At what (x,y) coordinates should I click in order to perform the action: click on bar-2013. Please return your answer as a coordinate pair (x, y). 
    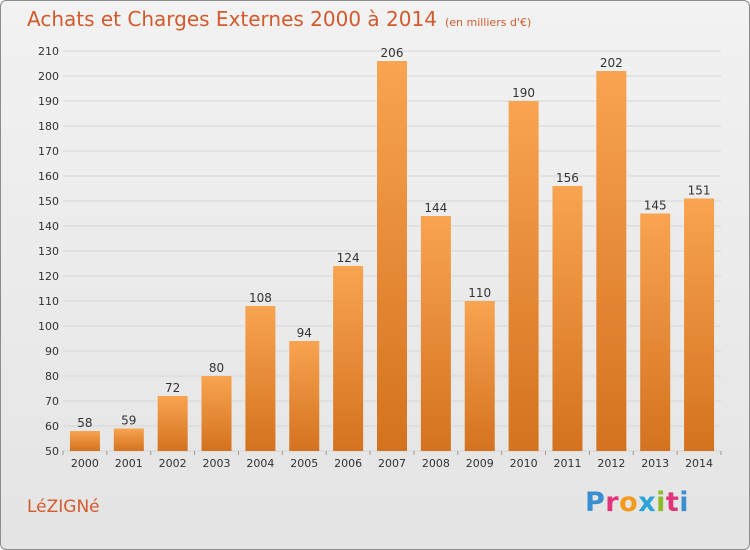
    Looking at the image, I should click on (655, 332).